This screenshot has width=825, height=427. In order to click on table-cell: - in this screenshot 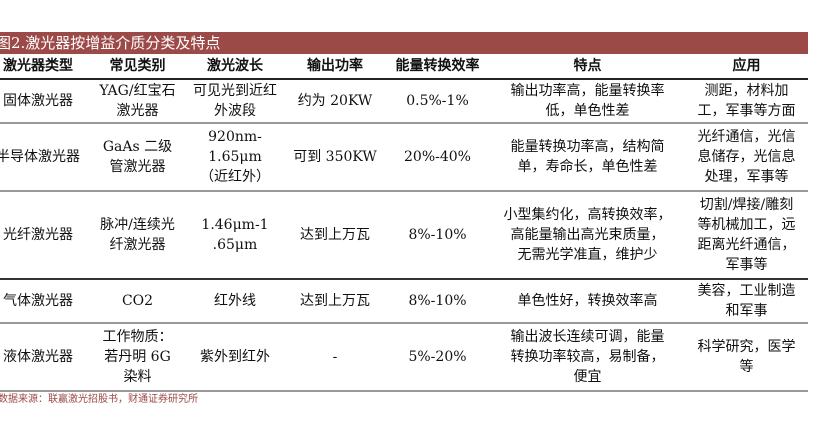, I will do `click(335, 357)`.